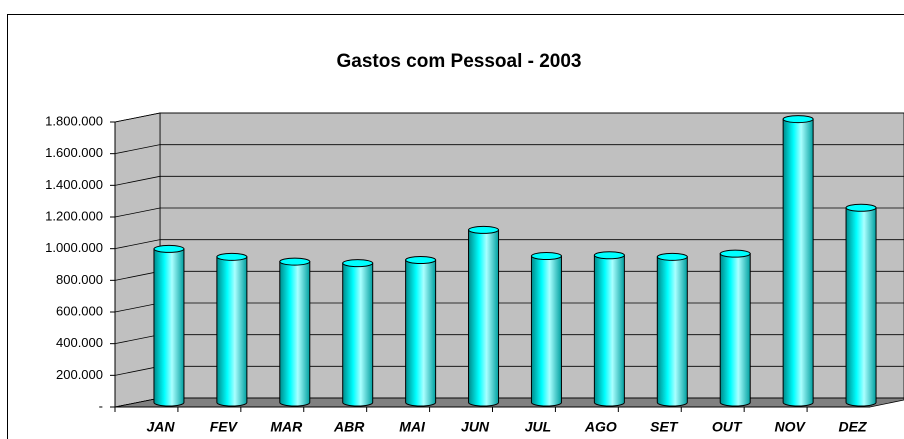 The image size is (904, 439). I want to click on x-tick-label: NOV, so click(790, 427).